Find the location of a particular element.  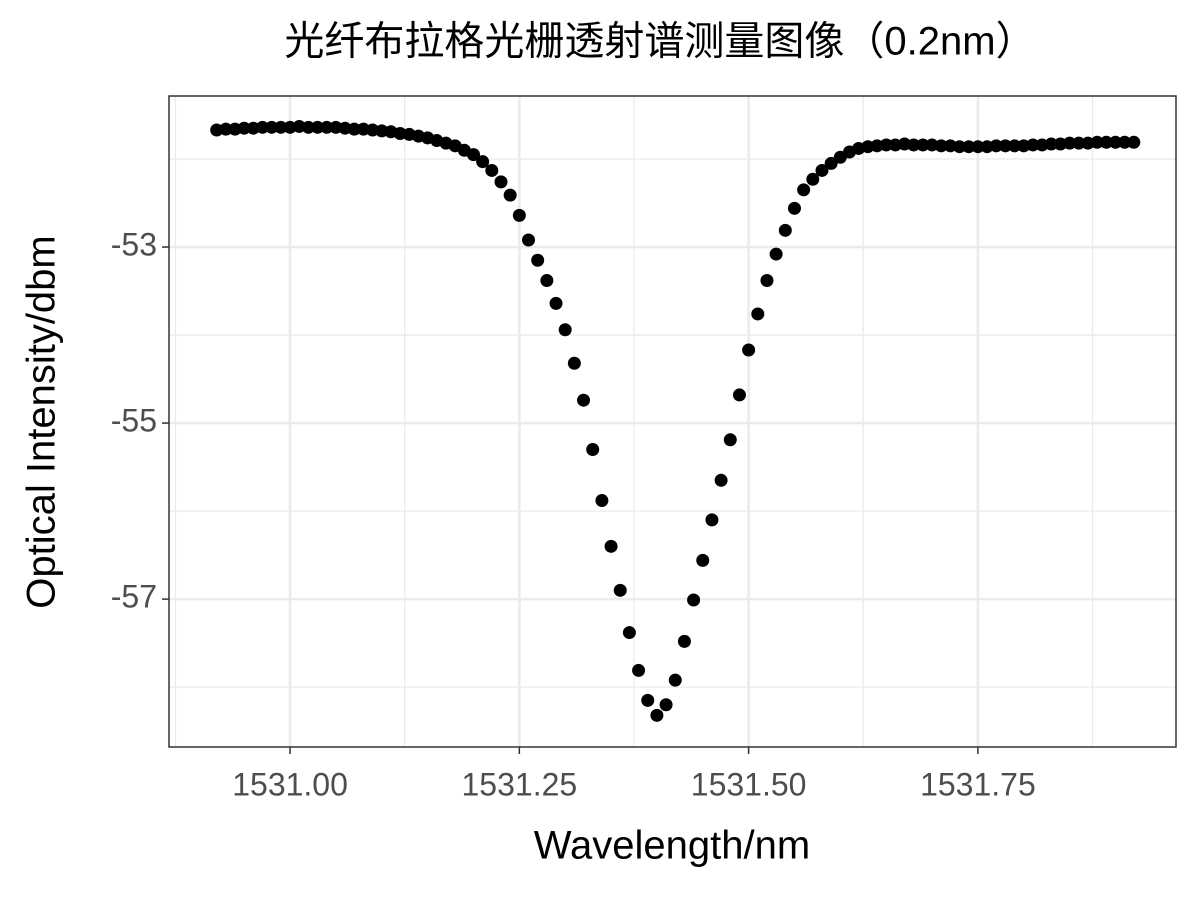

y-axis-label: Optical Intensity/dbm is located at coordinates (42, 422).